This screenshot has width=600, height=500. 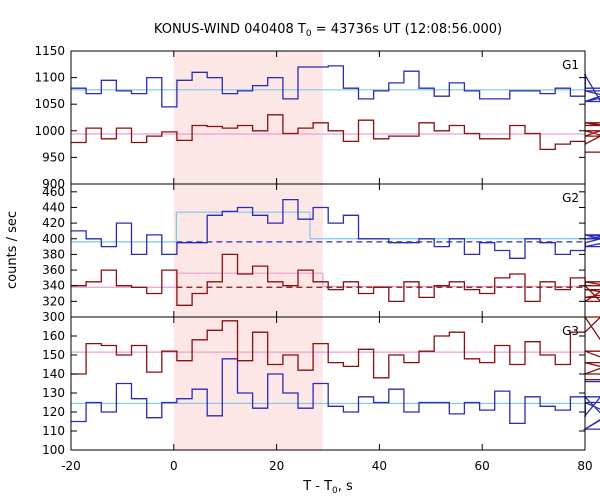 What do you see at coordinates (53, 431) in the screenshot?
I see `panel-g3-ytick-label: 110` at bounding box center [53, 431].